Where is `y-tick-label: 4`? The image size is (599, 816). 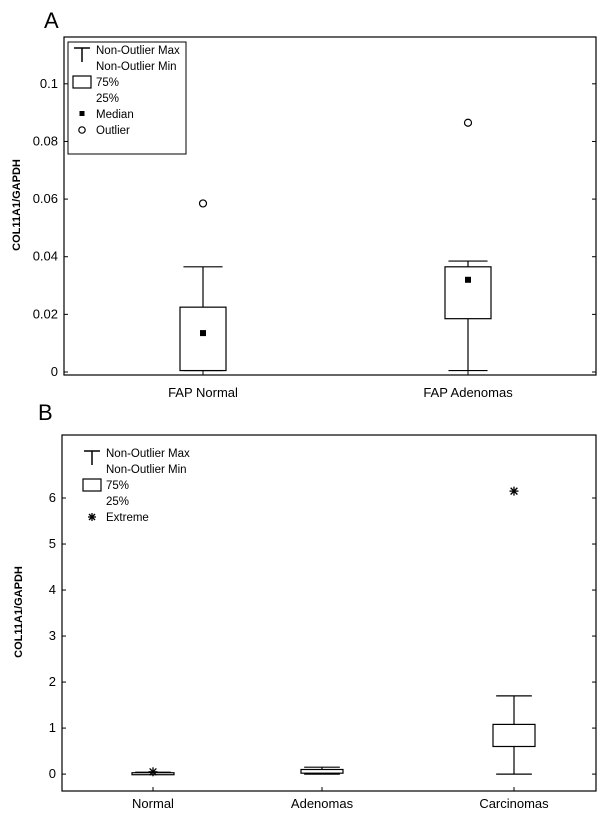
y-tick-label: 4 is located at coordinates (52, 589).